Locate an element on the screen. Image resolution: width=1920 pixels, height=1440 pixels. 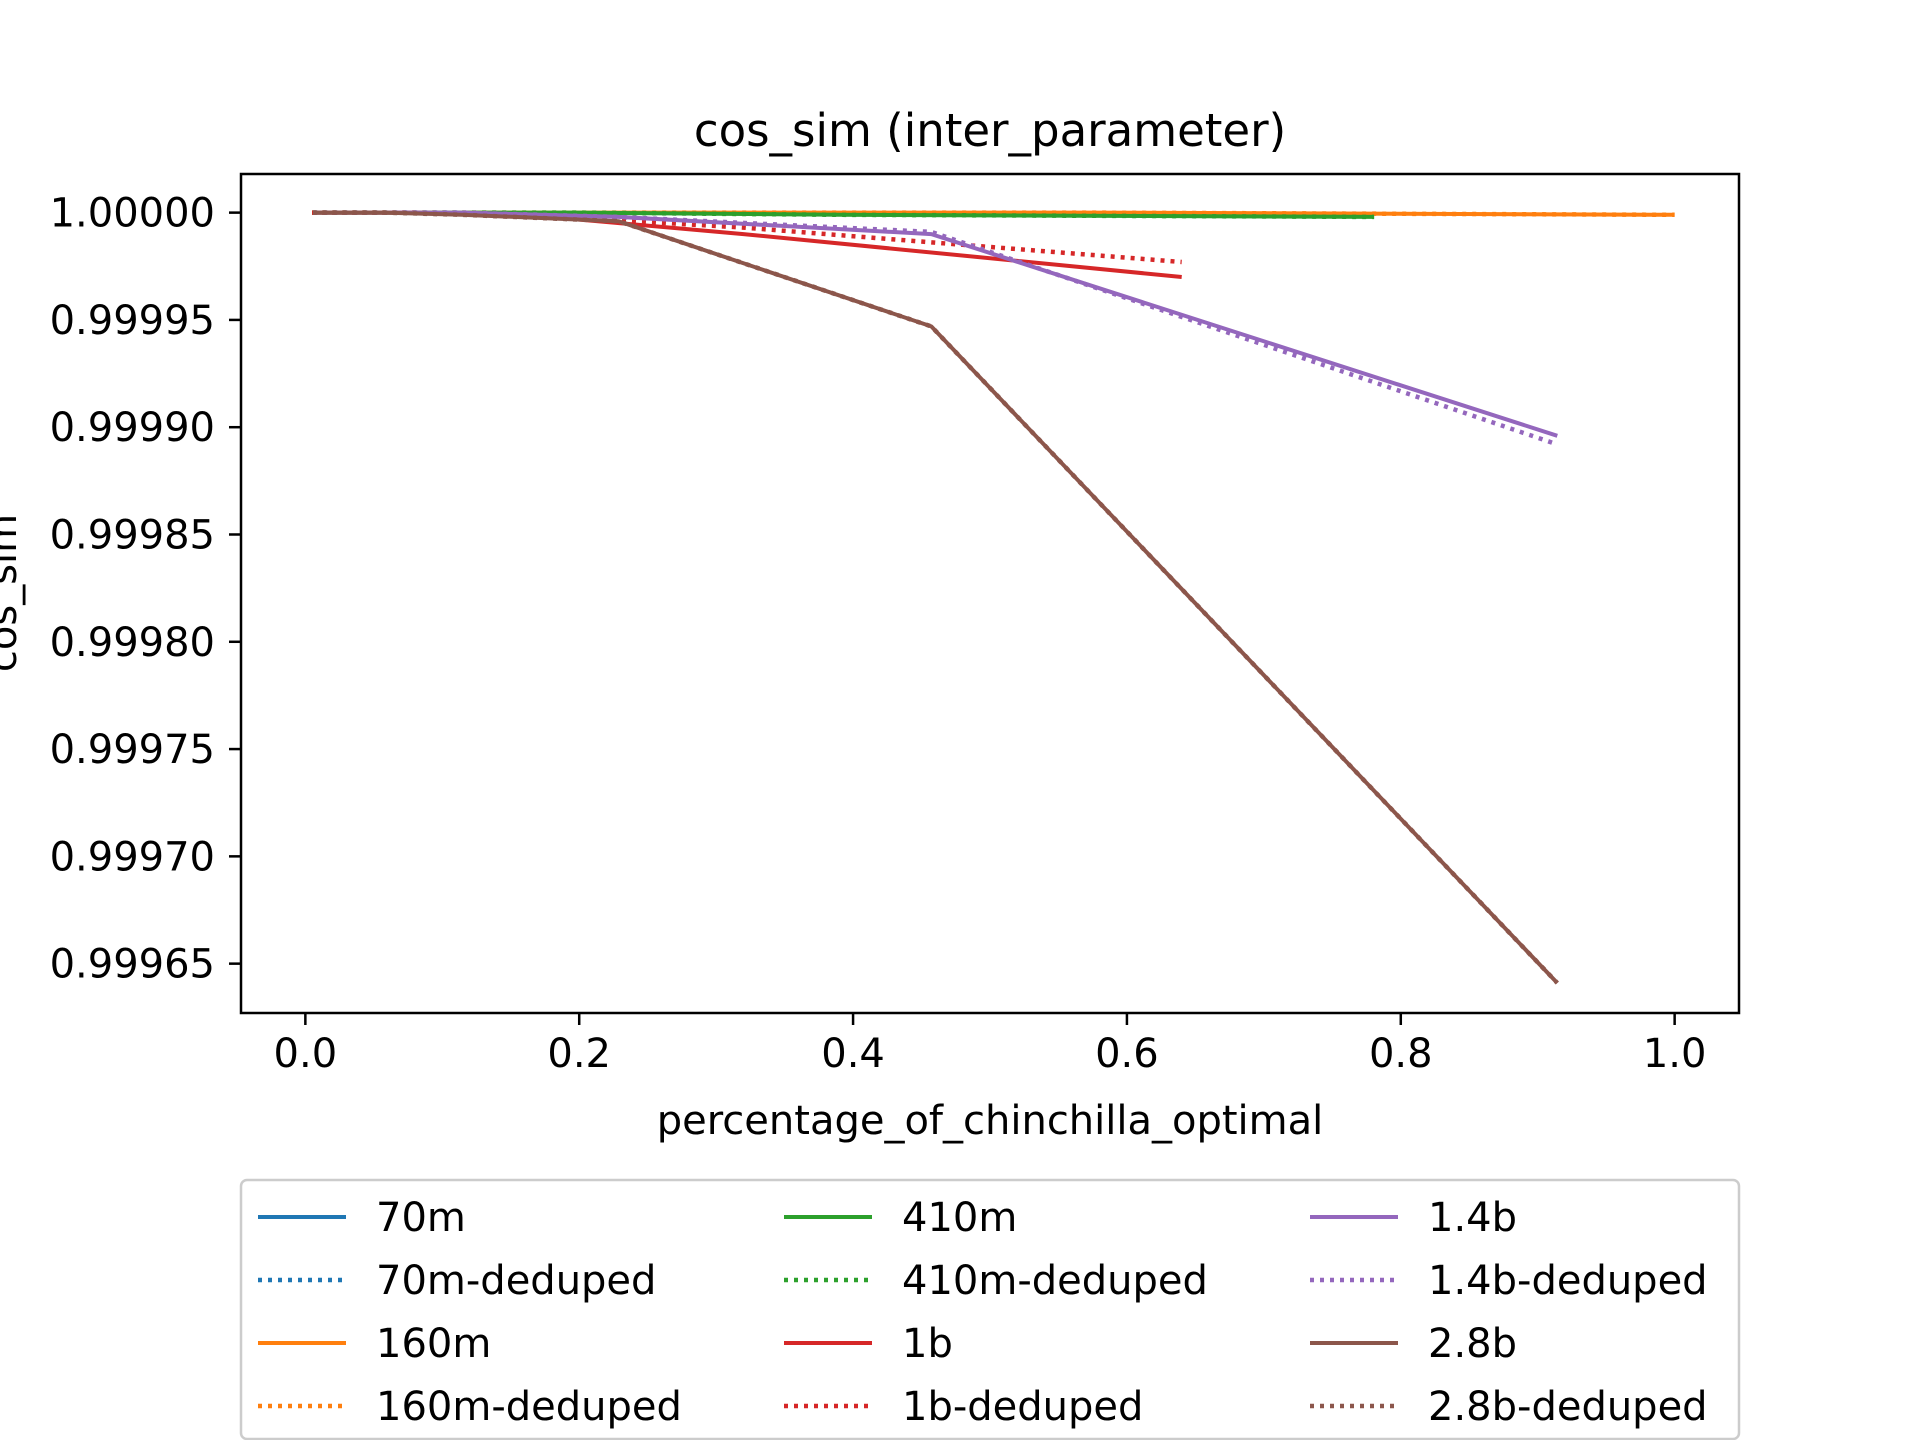
x-tick-label: 0.4 is located at coordinates (853, 1054).